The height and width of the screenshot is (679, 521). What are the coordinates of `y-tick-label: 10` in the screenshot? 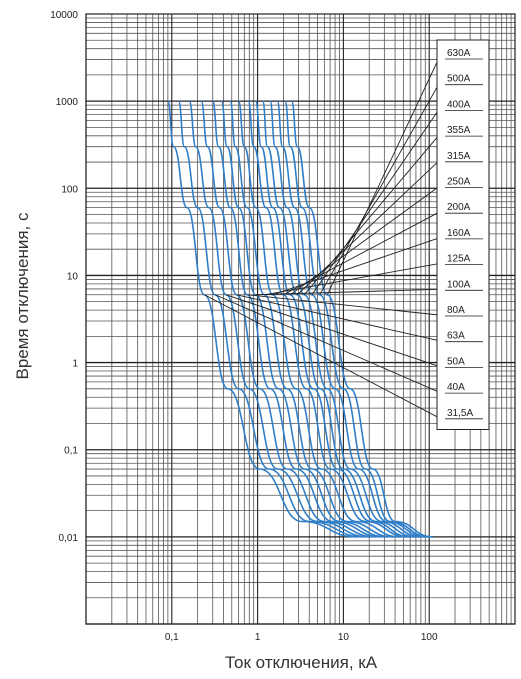 It's located at (73, 276).